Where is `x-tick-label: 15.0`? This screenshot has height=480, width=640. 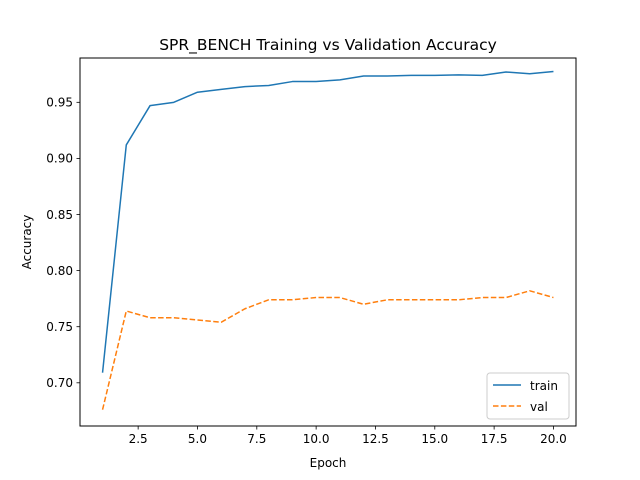
x-tick-label: 15.0 is located at coordinates (434, 439).